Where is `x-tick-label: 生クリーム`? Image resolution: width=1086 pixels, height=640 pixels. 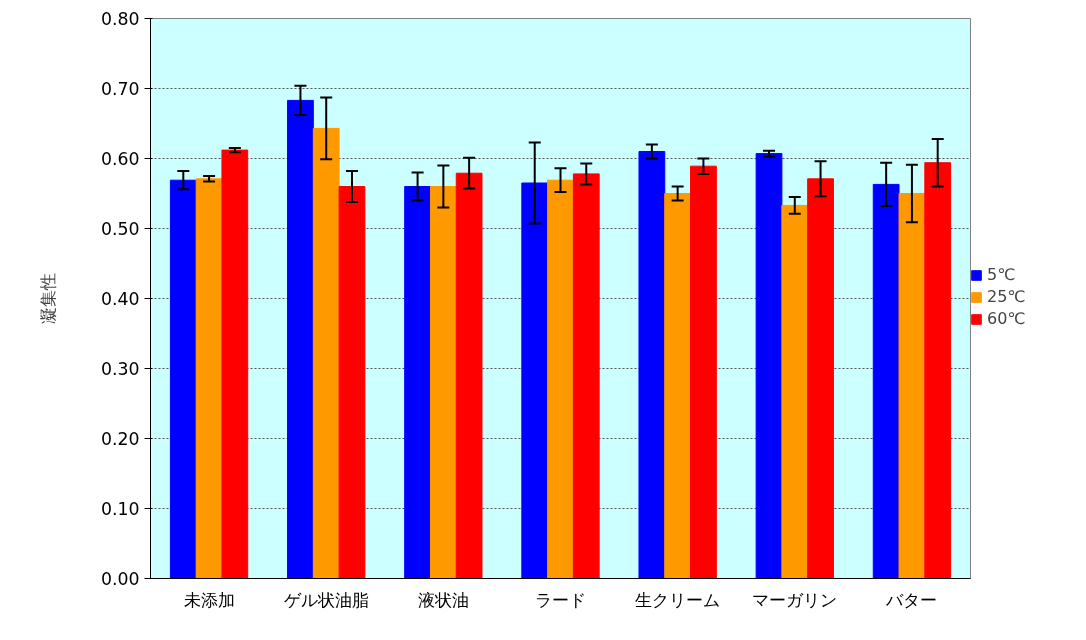 x-tick-label: 生クリーム is located at coordinates (678, 599).